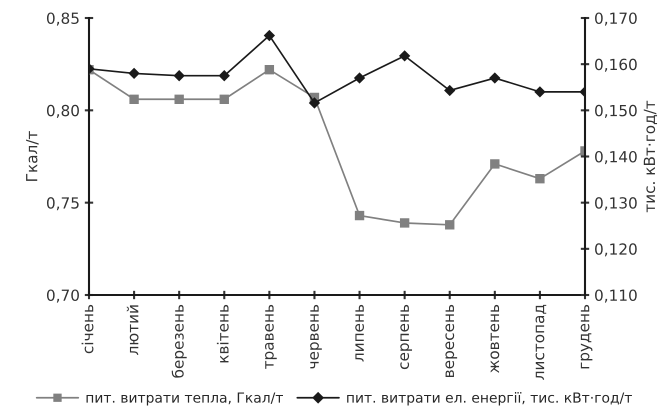 The width and height of the screenshot is (669, 418). What do you see at coordinates (359, 333) in the screenshot?
I see `x-tick-label: липень` at bounding box center [359, 333].